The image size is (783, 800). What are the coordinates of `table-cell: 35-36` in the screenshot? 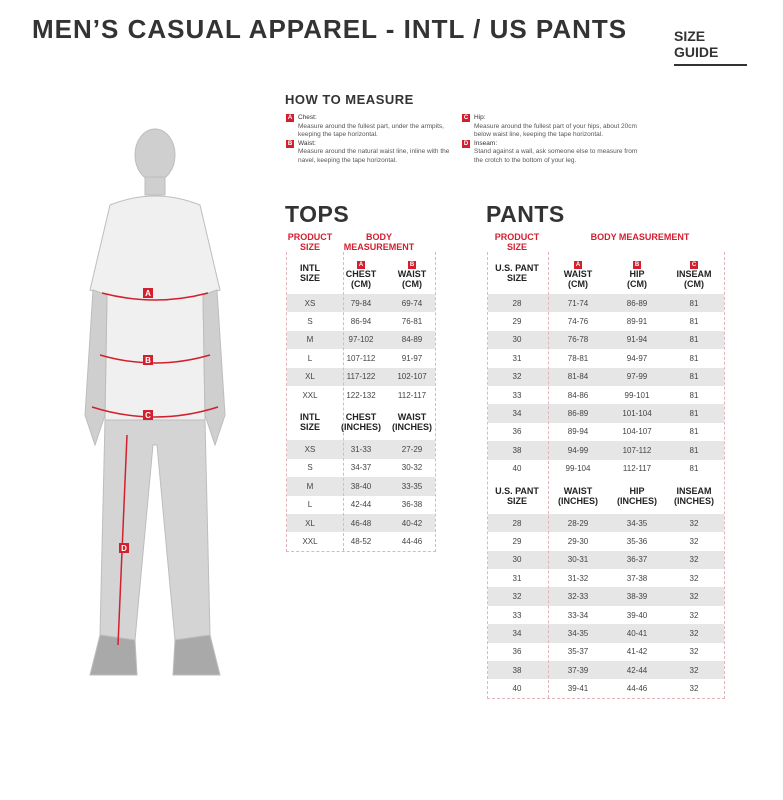 It's located at (637, 541).